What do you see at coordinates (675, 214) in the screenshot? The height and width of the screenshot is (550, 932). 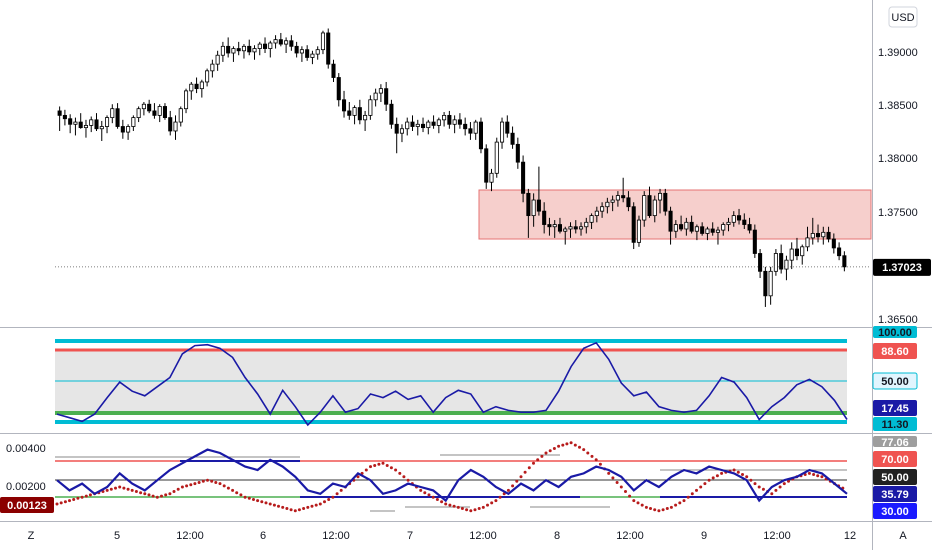 I see `resistance-zone` at bounding box center [675, 214].